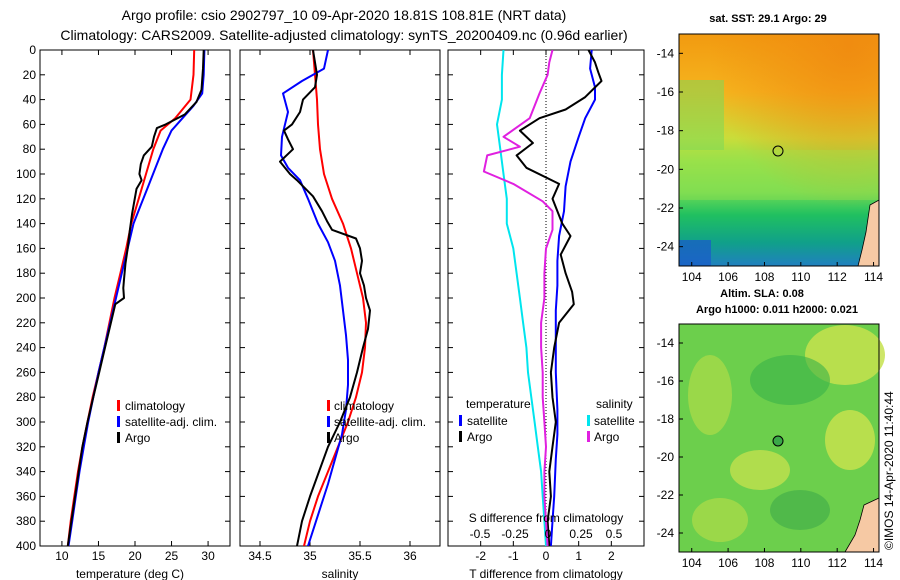 The width and height of the screenshot is (900, 580). What do you see at coordinates (30, 100) in the screenshot?
I see `depth-tick-label: 40` at bounding box center [30, 100].